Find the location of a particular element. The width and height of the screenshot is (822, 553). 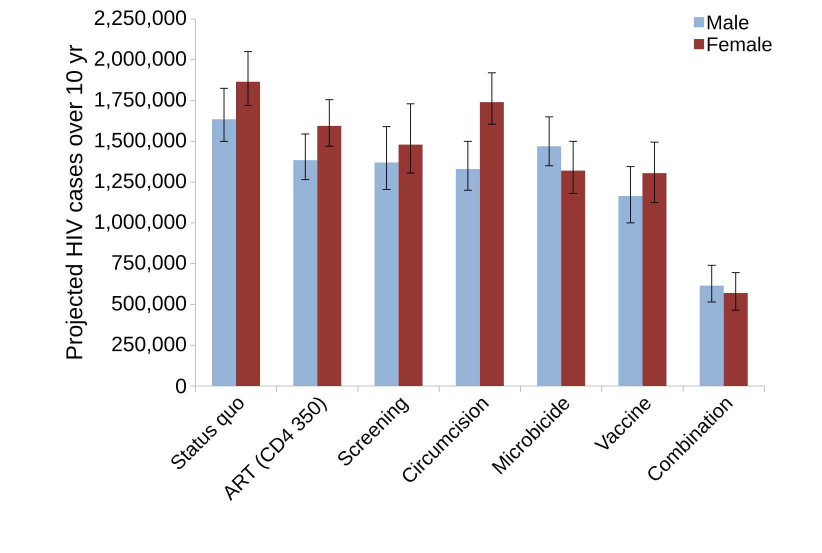

y-tick-label: 2,250,000 is located at coordinates (140, 19).